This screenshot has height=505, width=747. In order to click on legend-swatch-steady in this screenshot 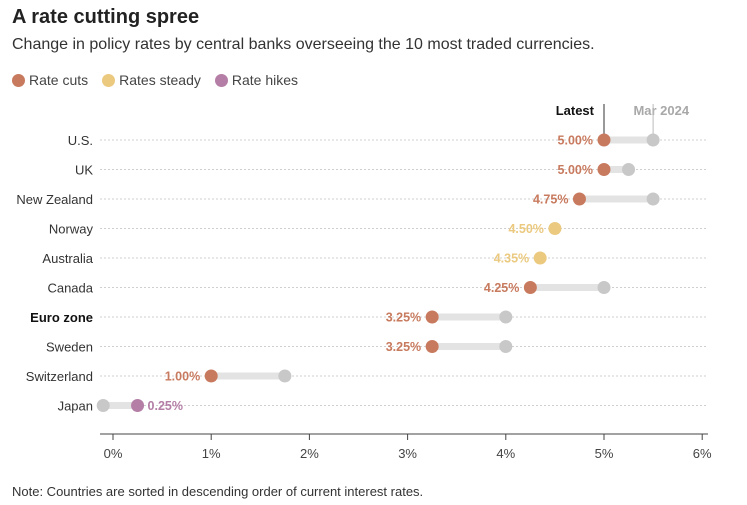, I will do `click(109, 80)`.